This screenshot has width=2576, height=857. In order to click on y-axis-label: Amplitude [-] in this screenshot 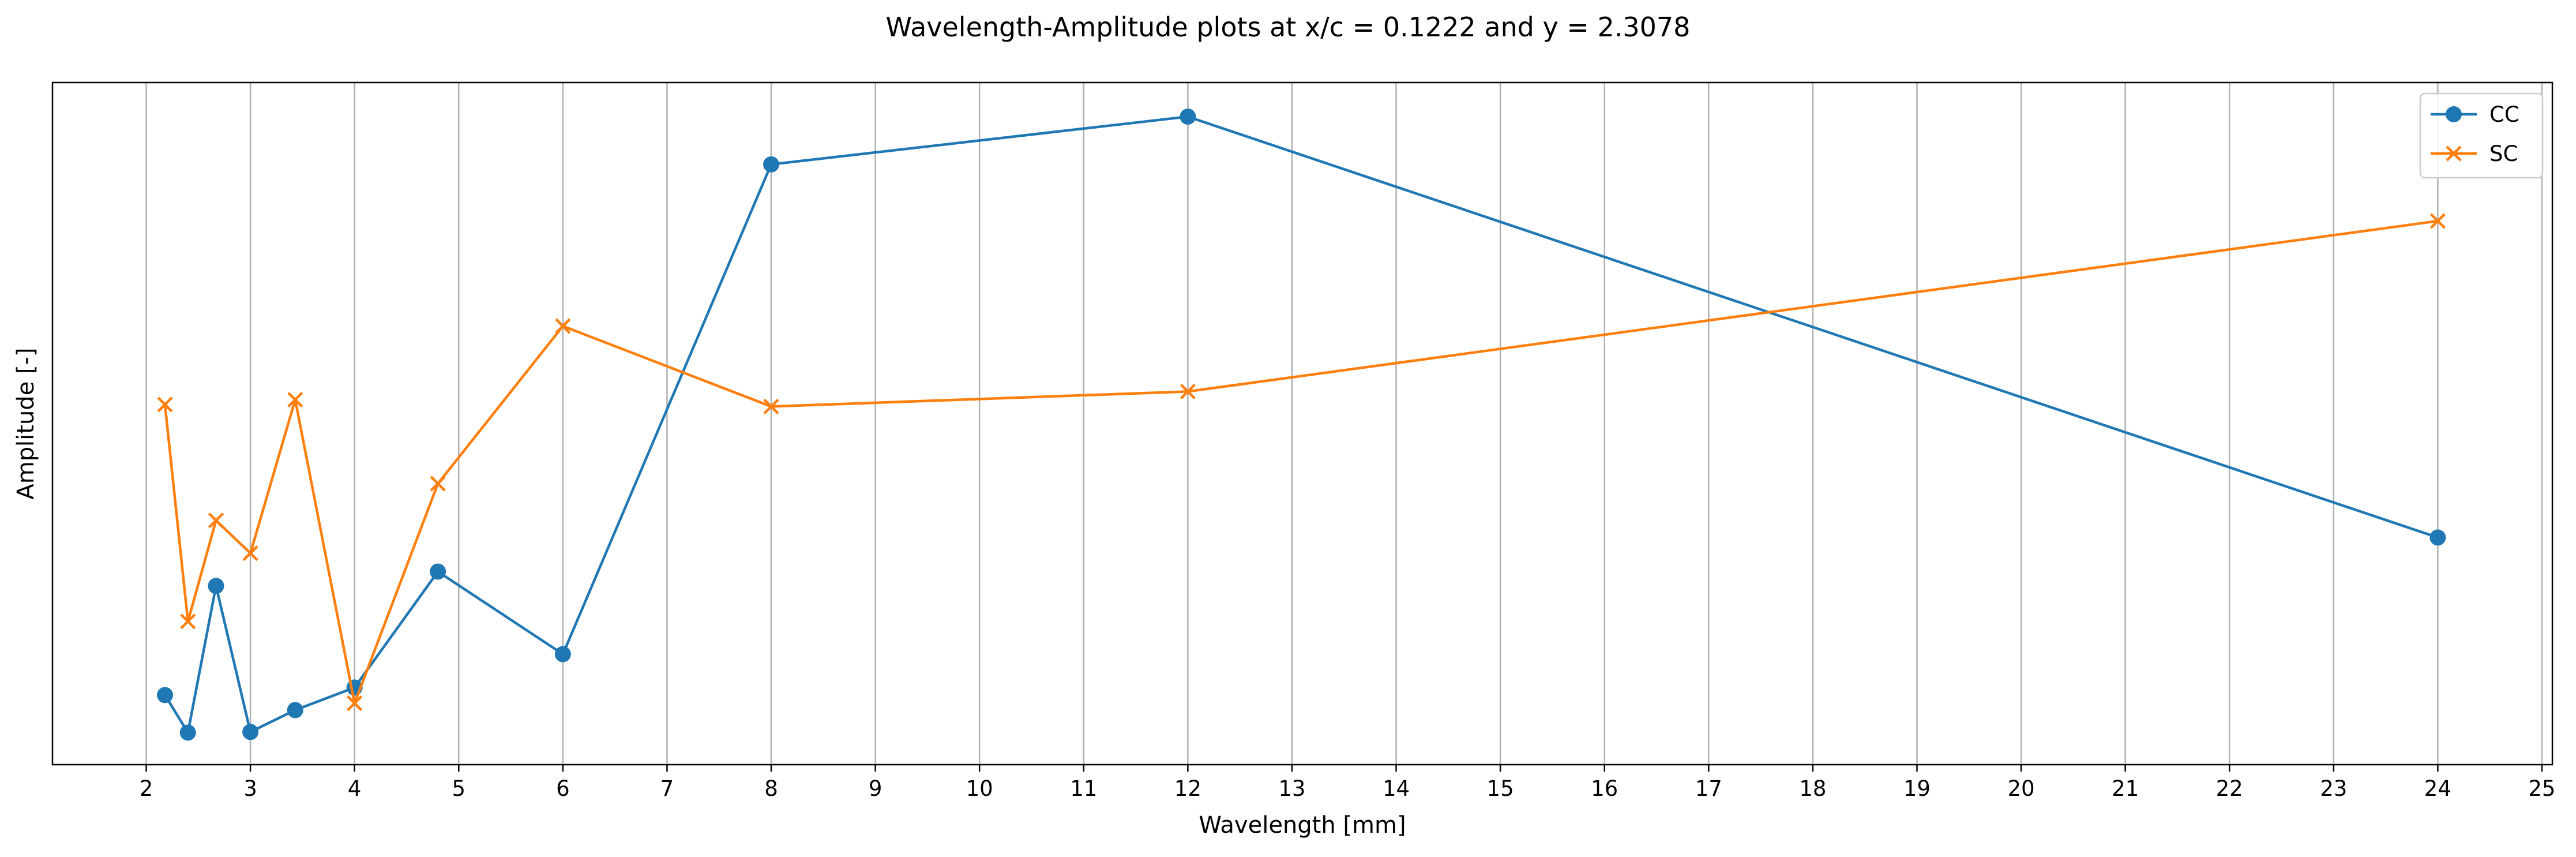, I will do `click(26, 423)`.